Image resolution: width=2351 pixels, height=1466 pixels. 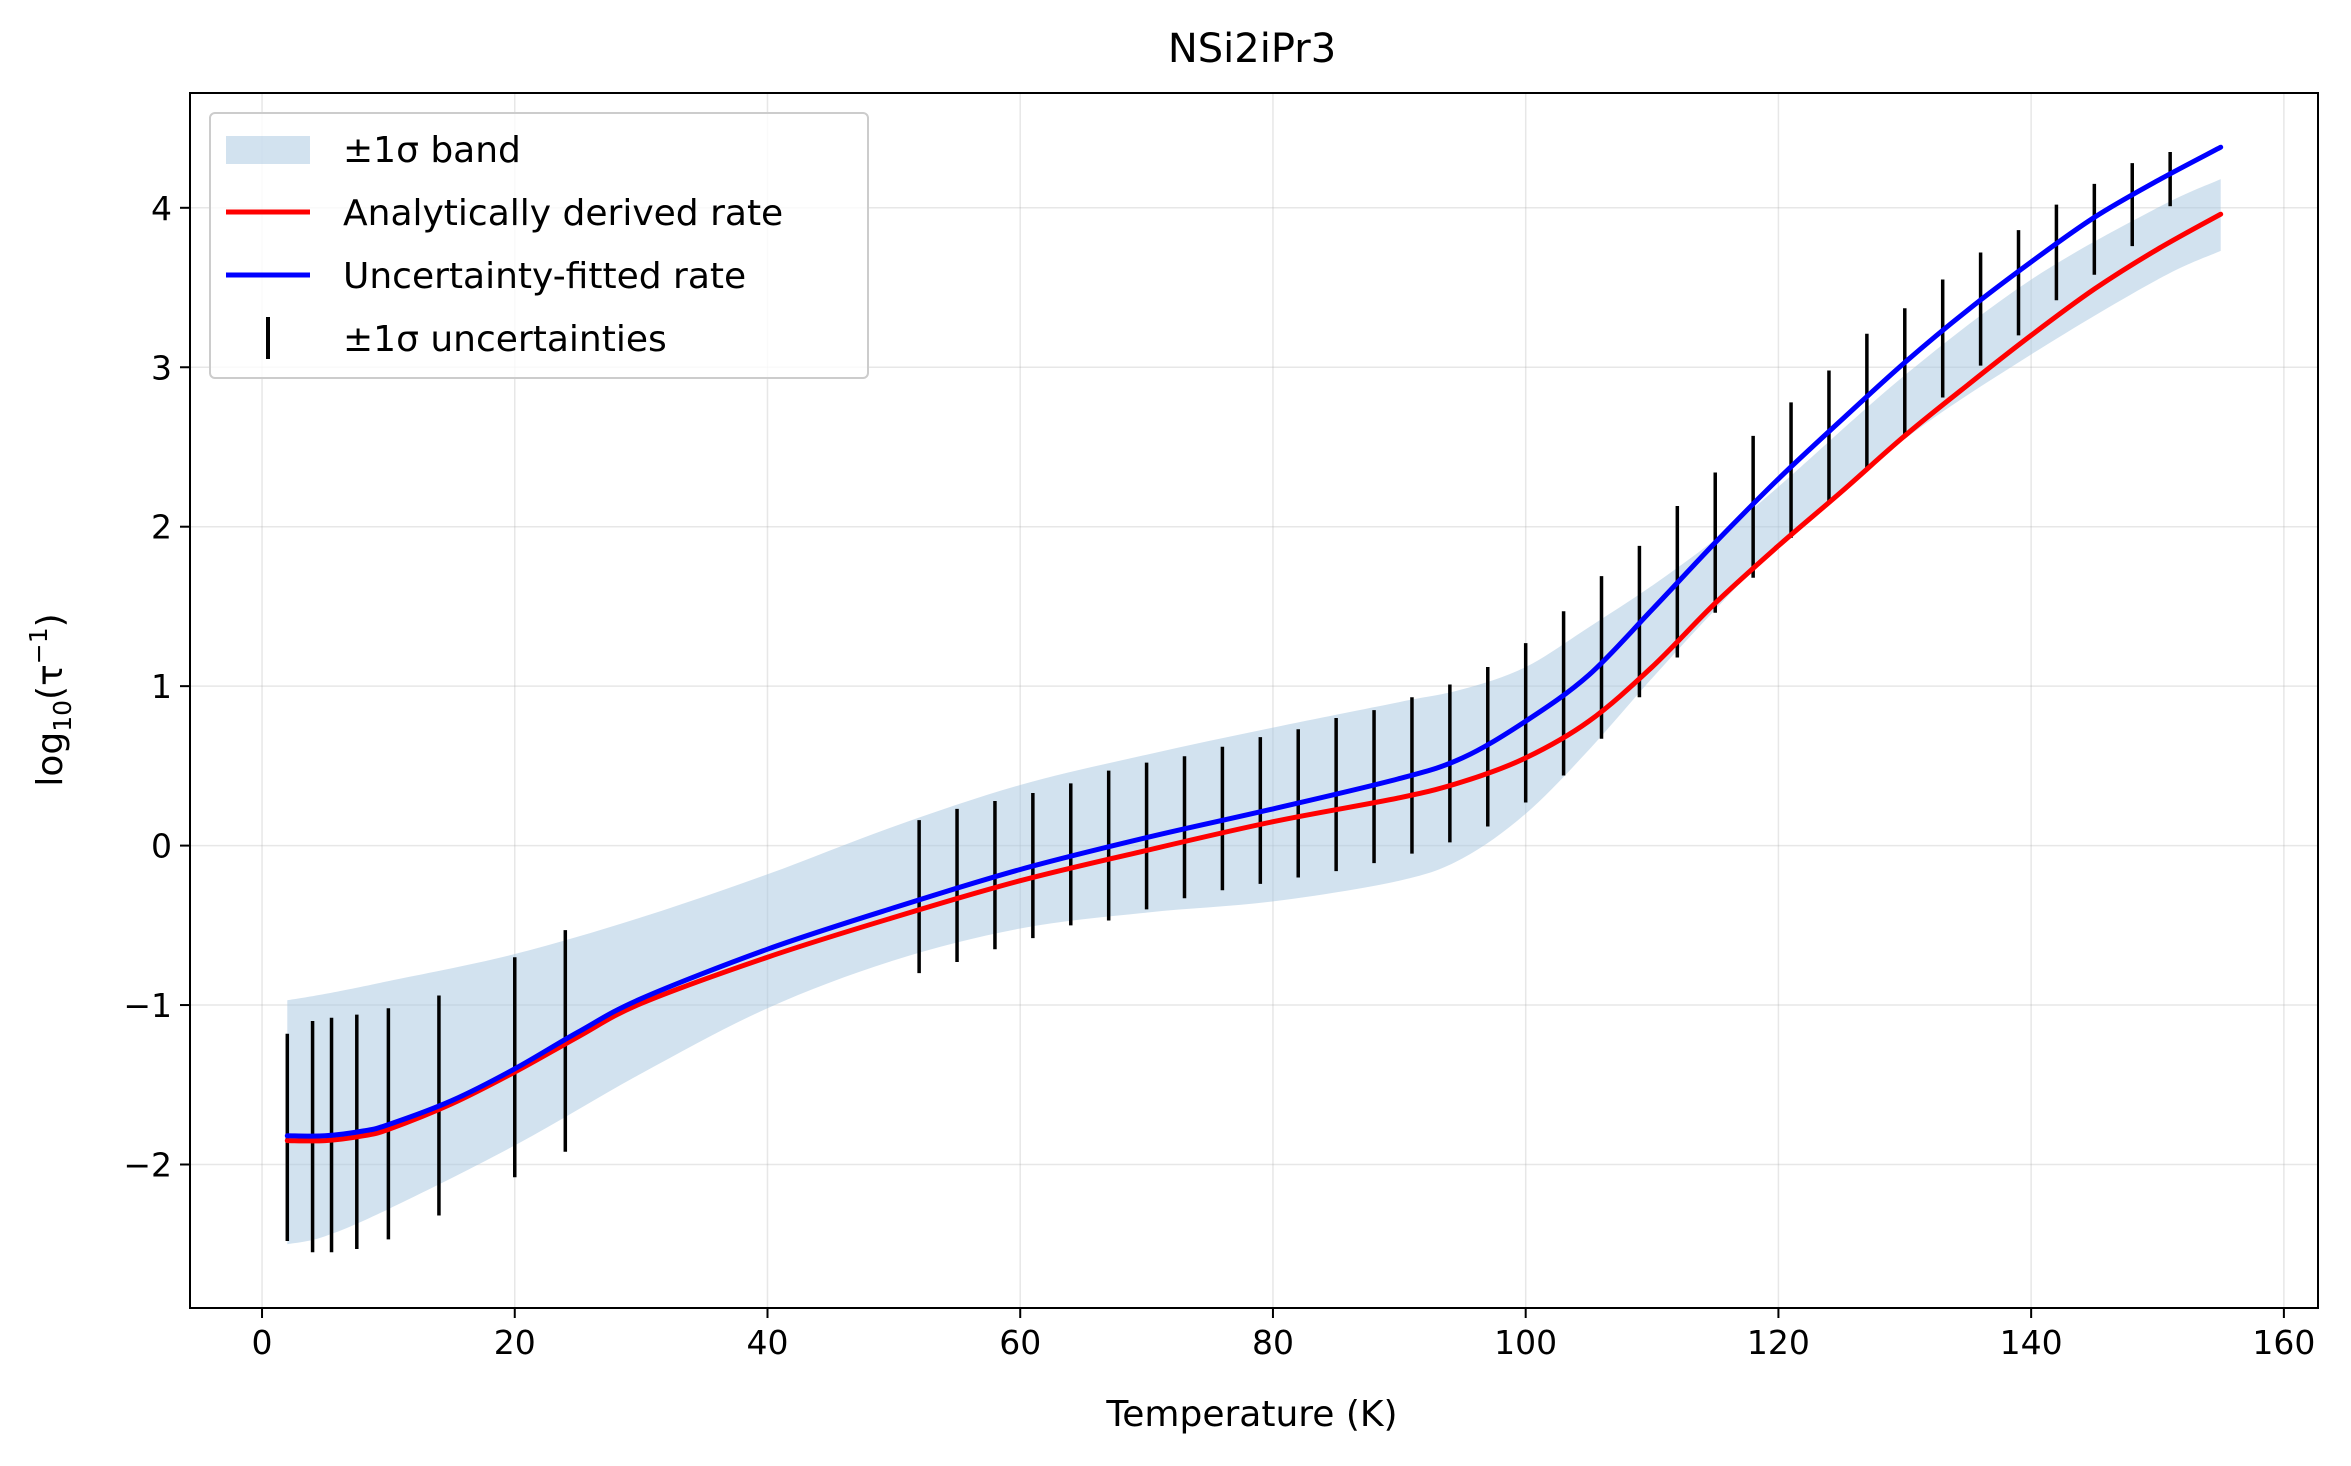 What do you see at coordinates (161, 208) in the screenshot?
I see `y-tick-label: 4` at bounding box center [161, 208].